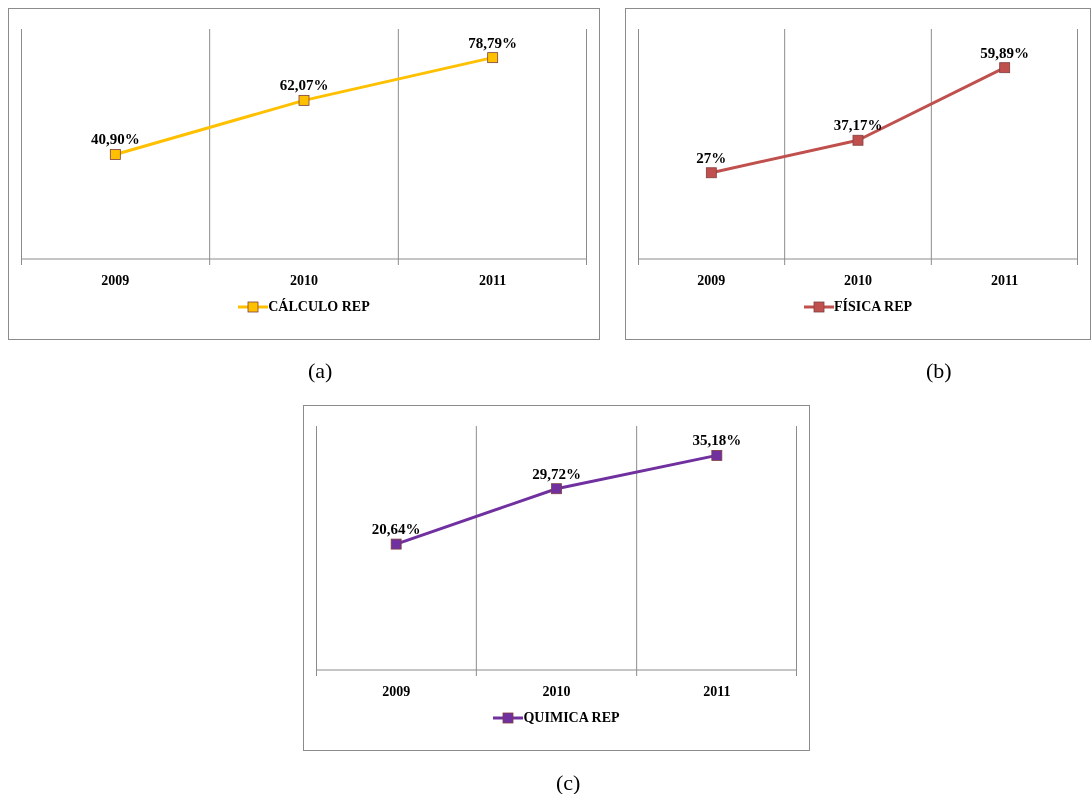  Describe the element at coordinates (939, 371) in the screenshot. I see `text: (b)` at that location.